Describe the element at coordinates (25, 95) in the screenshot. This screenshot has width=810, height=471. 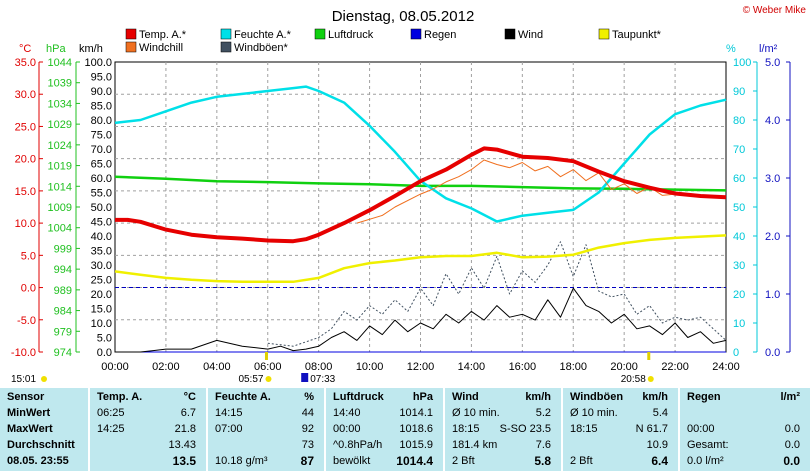
I see `temp-tick-label: 30.0` at that location.